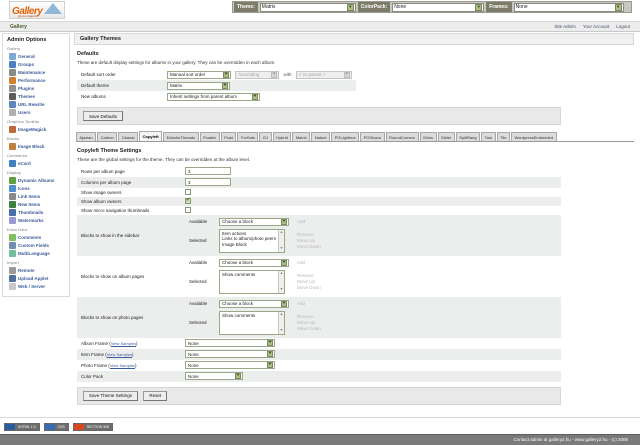 The image size is (640, 445). Describe the element at coordinates (488, 136) in the screenshot. I see `tab-tam: Tam` at that location.